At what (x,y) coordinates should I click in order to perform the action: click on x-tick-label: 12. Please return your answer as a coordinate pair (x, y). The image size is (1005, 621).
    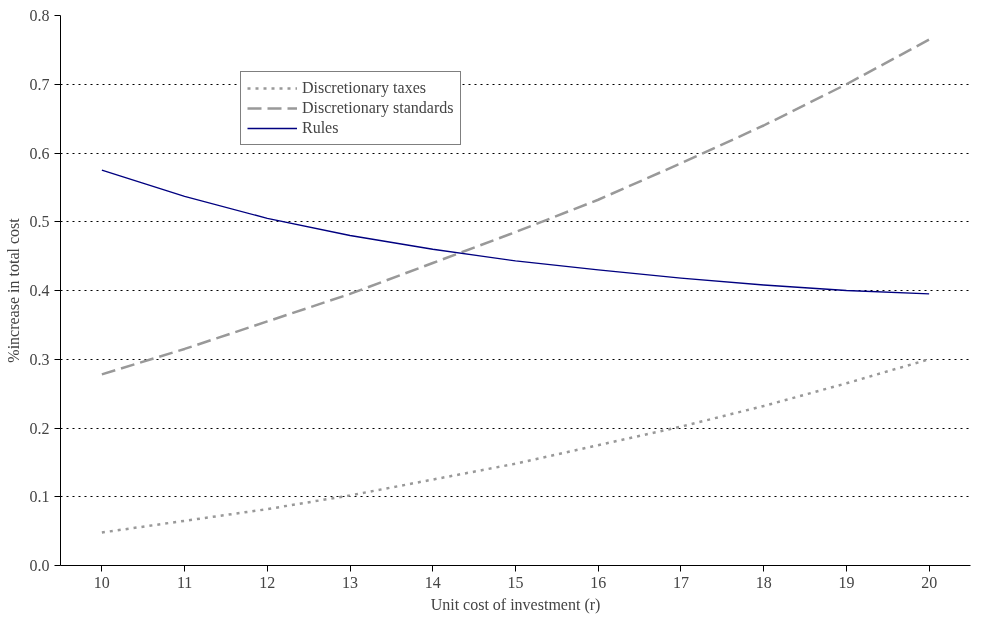
    Looking at the image, I should click on (267, 582).